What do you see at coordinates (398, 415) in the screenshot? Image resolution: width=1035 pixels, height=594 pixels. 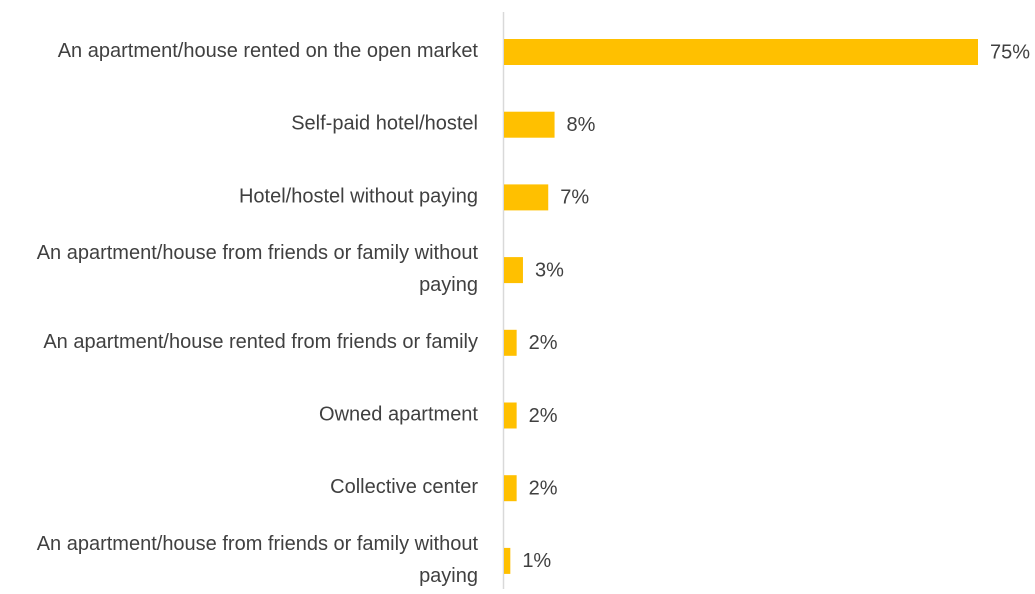 I see `category-label: Owned apartment` at bounding box center [398, 415].